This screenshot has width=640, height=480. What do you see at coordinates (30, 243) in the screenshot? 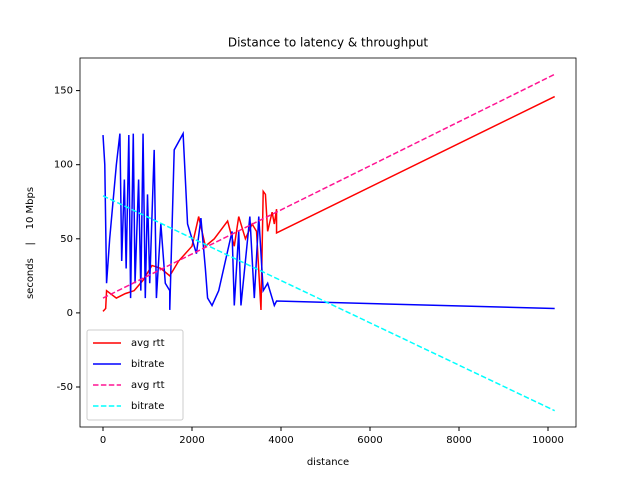
I see `y-axis-label: seconds | 10 Mbps` at bounding box center [30, 243].